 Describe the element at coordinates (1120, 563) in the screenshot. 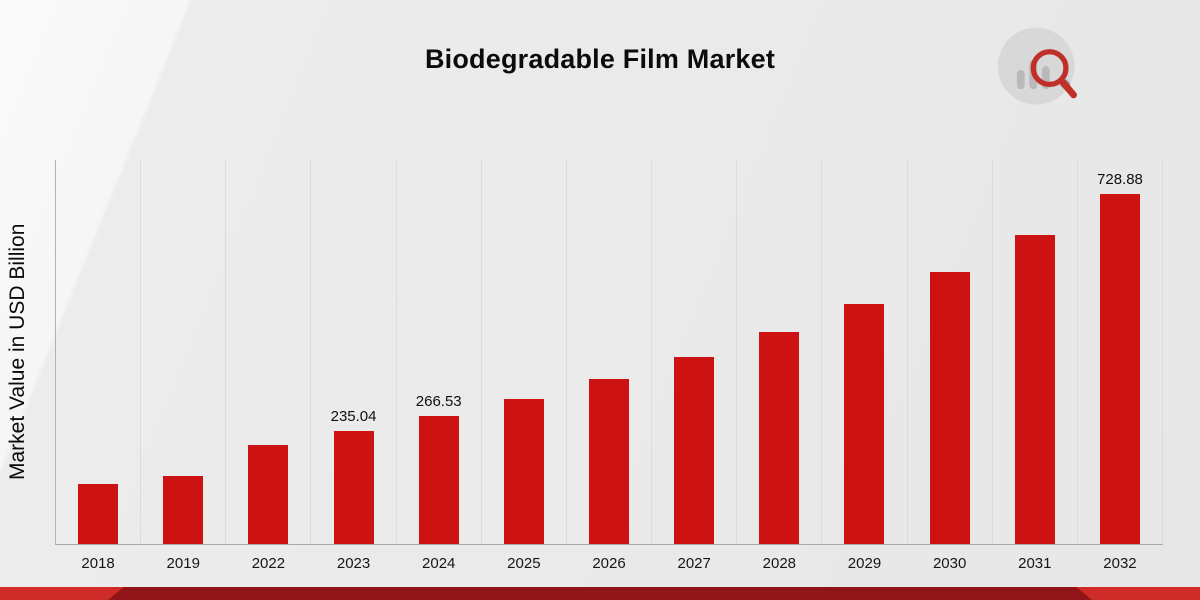

I see `x-tick-2032: 2032` at that location.